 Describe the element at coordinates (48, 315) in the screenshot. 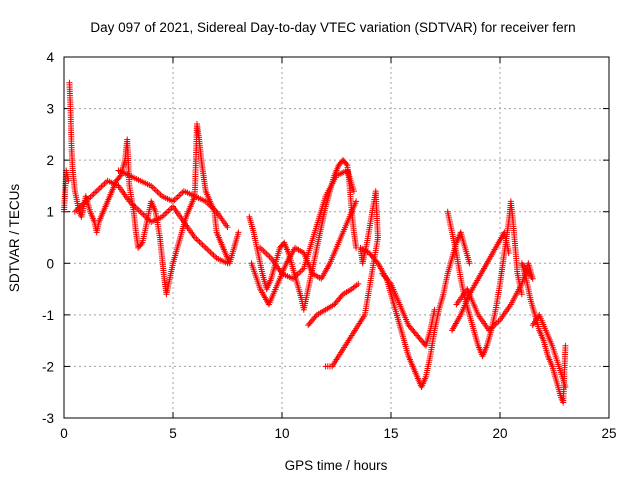

I see `y-tick-label: -1` at that location.